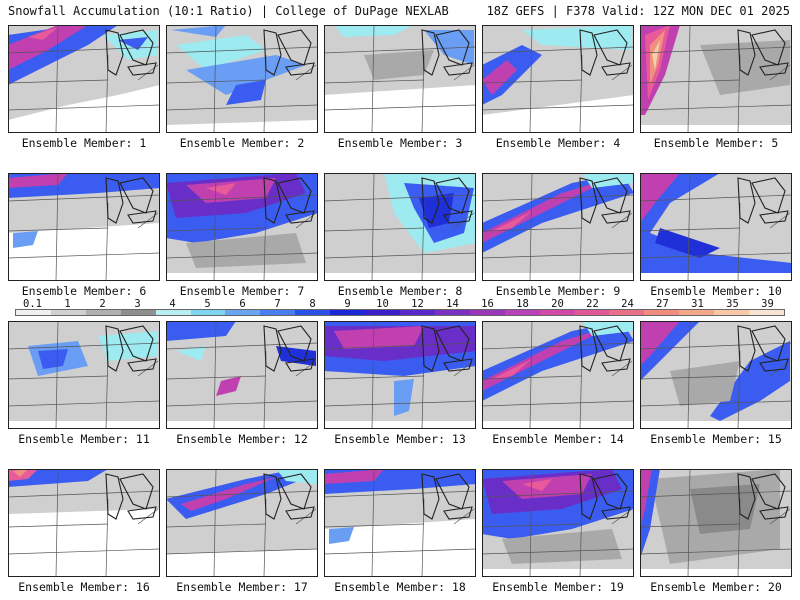  What do you see at coordinates (558, 439) in the screenshot?
I see `ensemble-member-label: Ensemble Member: 14` at bounding box center [558, 439].